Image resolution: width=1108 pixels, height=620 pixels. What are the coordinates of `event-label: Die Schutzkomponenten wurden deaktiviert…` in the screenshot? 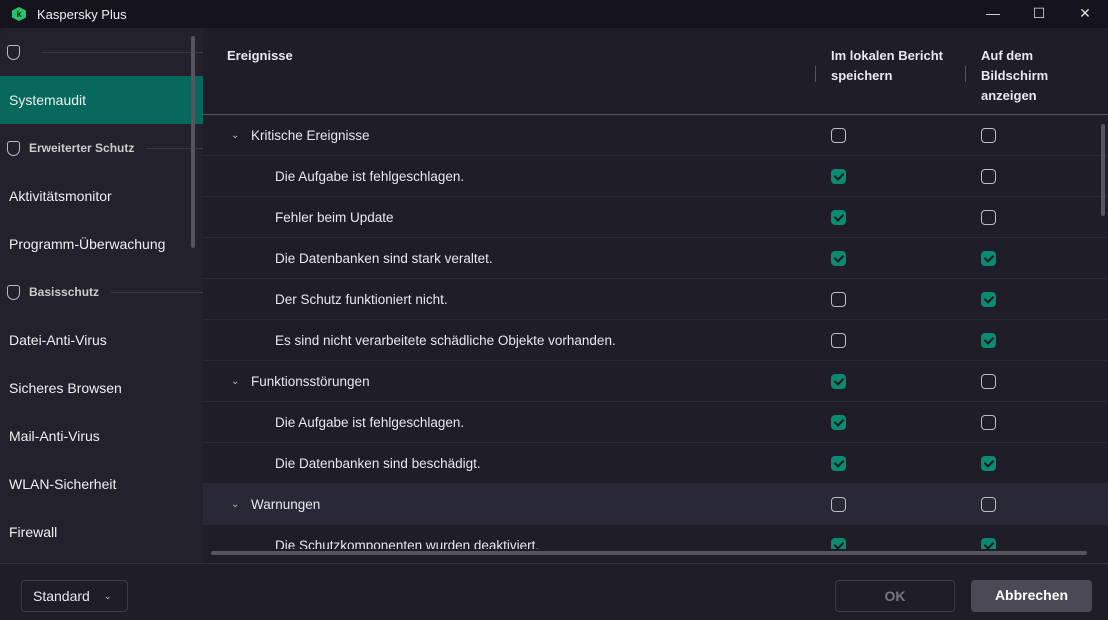 It's located at (407, 543).